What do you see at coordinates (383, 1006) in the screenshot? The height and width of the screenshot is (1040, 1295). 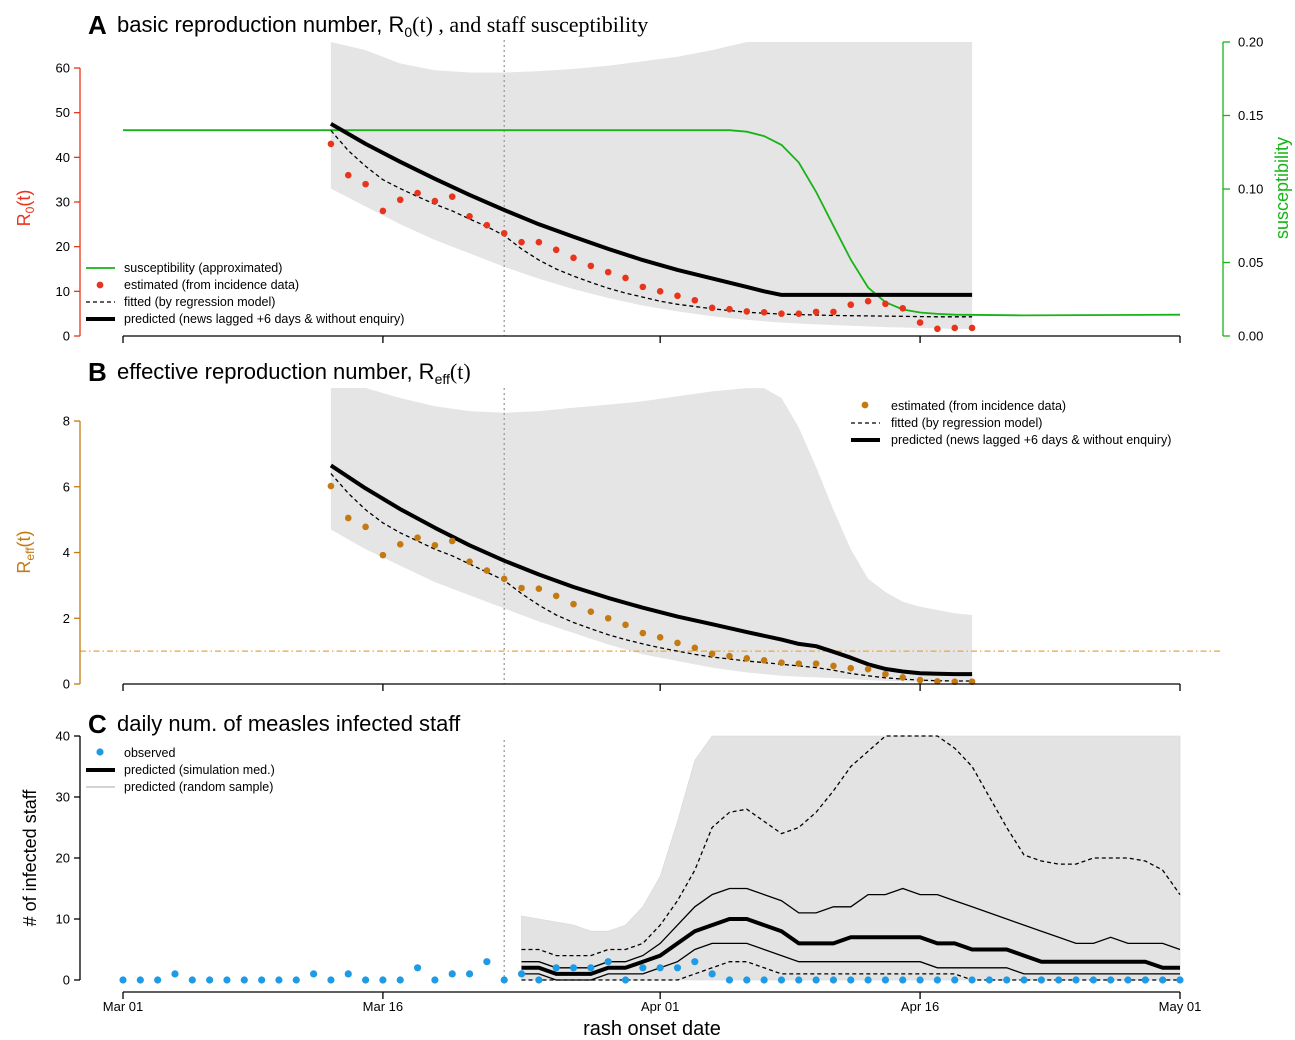 I see `x-tick-label: Mar 16` at bounding box center [383, 1006].